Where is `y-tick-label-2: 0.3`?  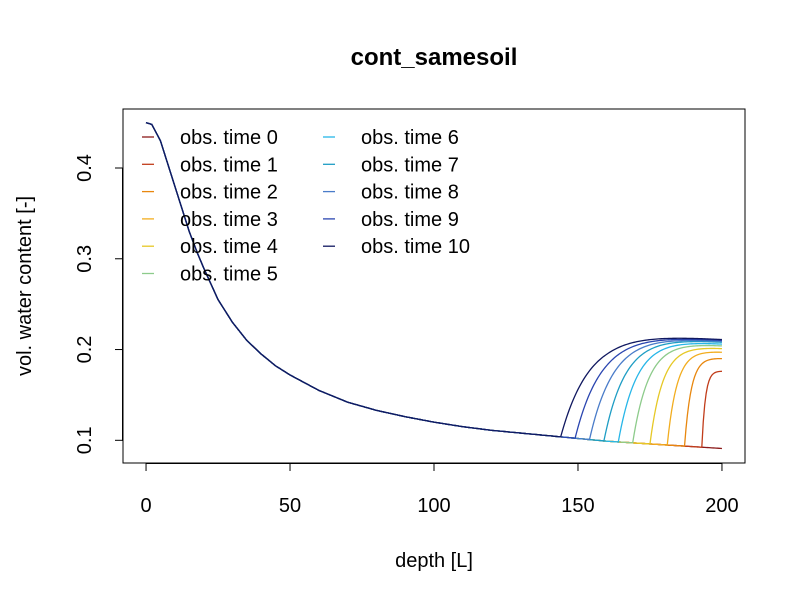 y-tick-label-2: 0.3 is located at coordinates (85, 259).